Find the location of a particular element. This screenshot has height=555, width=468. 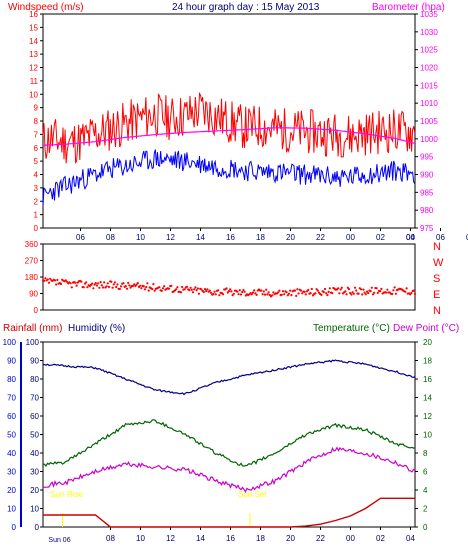

barometer-series-line is located at coordinates (229, 136).